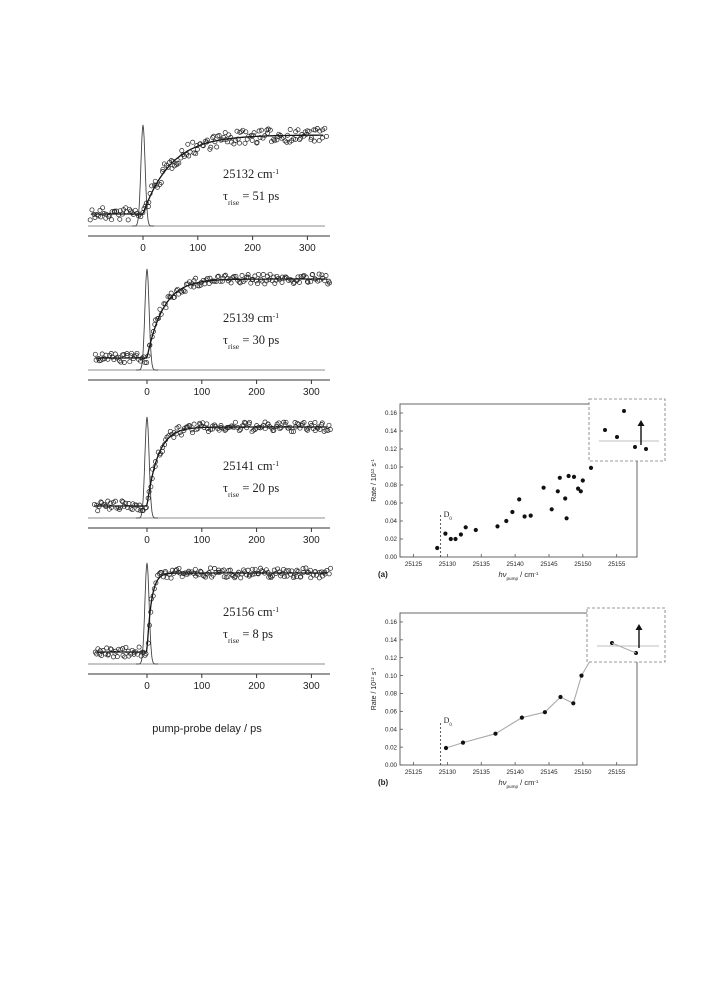  I want to click on irf-pulse, so click(147, 467).